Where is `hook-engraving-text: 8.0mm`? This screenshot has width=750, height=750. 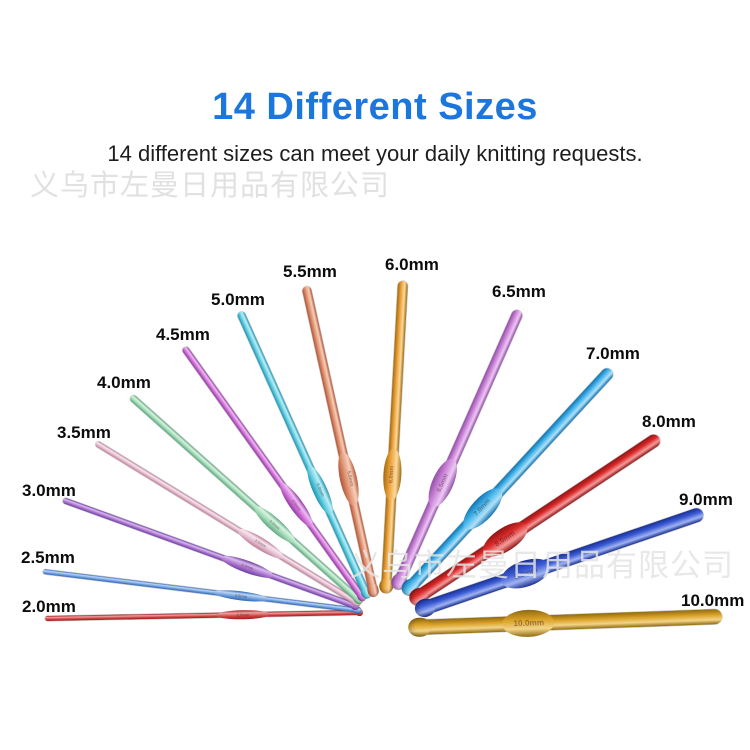 hook-engraving-text: 8.0mm is located at coordinates (505, 538).